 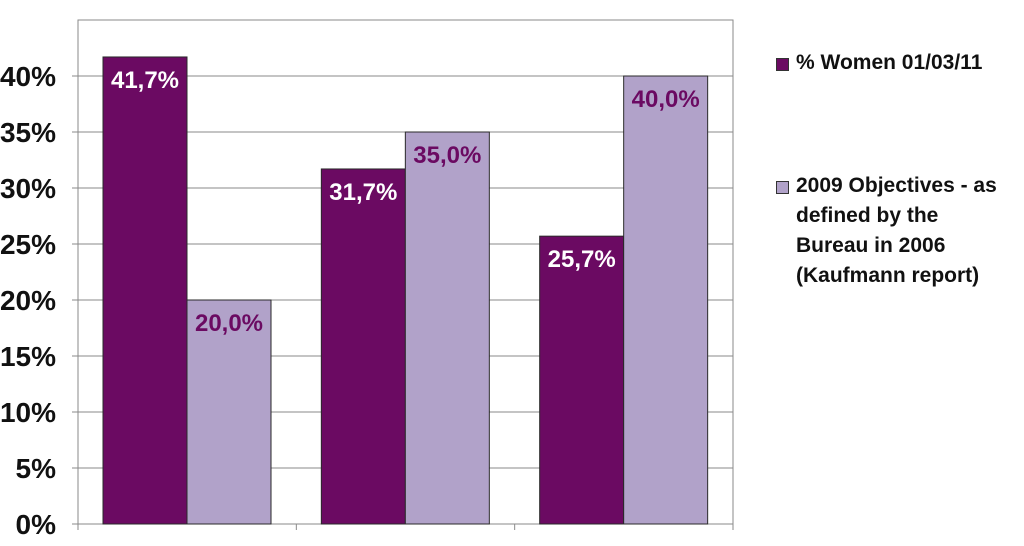 What do you see at coordinates (28, 188) in the screenshot?
I see `y-tick-label-30: 30%` at bounding box center [28, 188].